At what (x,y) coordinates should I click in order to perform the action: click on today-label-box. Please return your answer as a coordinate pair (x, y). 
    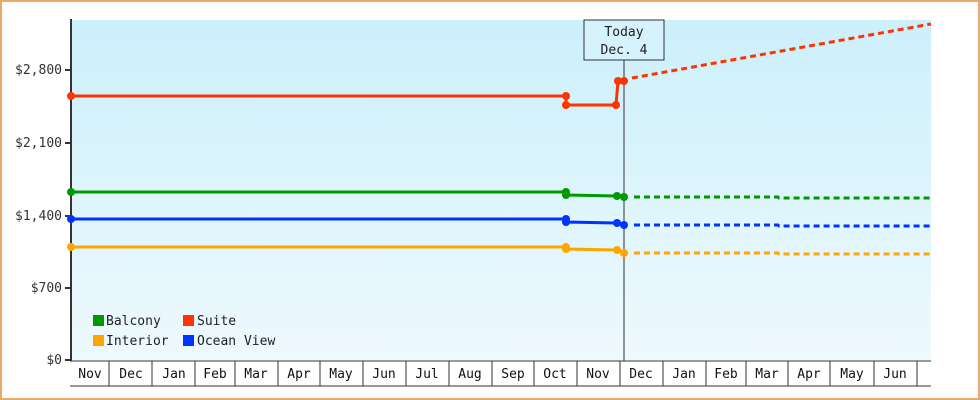
    Looking at the image, I should click on (624, 40).